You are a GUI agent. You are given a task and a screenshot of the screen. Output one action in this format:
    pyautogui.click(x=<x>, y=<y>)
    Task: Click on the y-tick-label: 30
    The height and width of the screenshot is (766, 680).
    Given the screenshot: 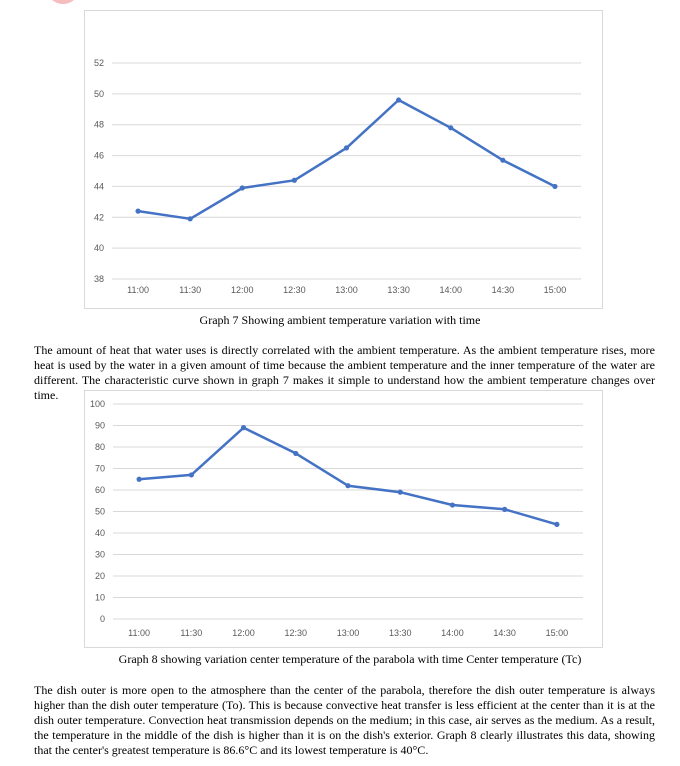 What is the action you would take?
    pyautogui.click(x=100, y=555)
    